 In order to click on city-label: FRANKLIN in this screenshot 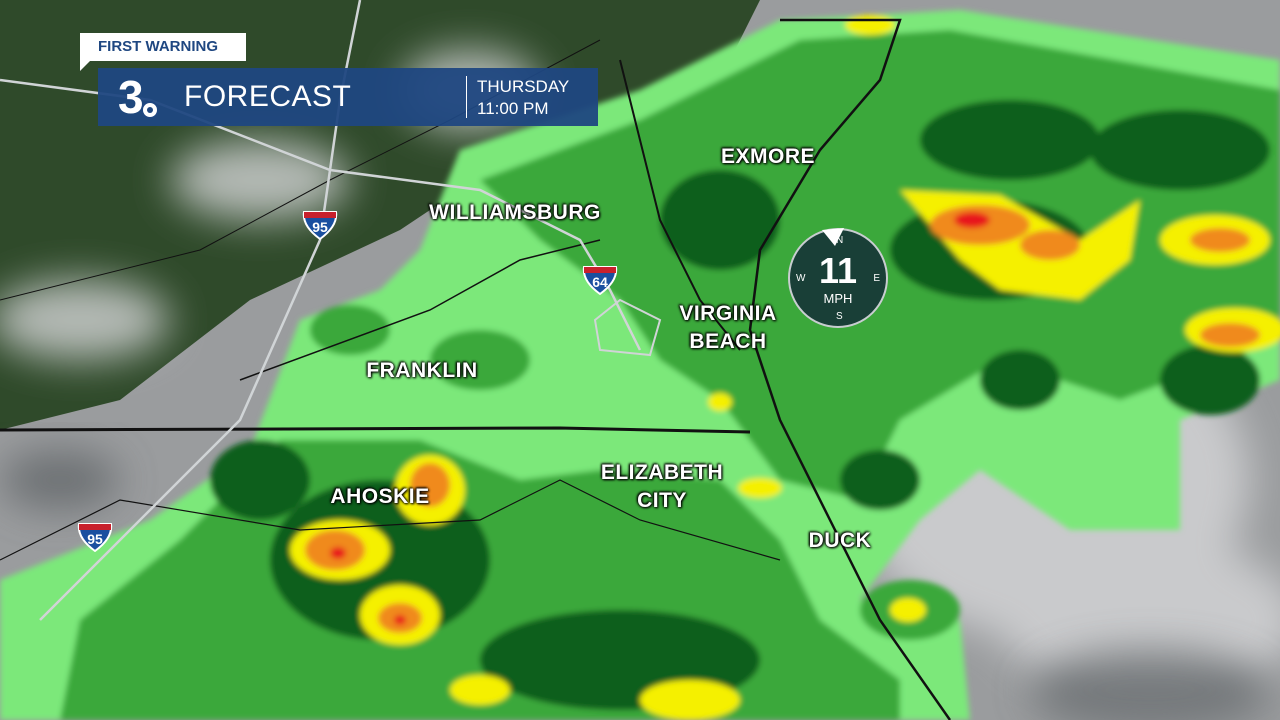, I will do `click(422, 370)`.